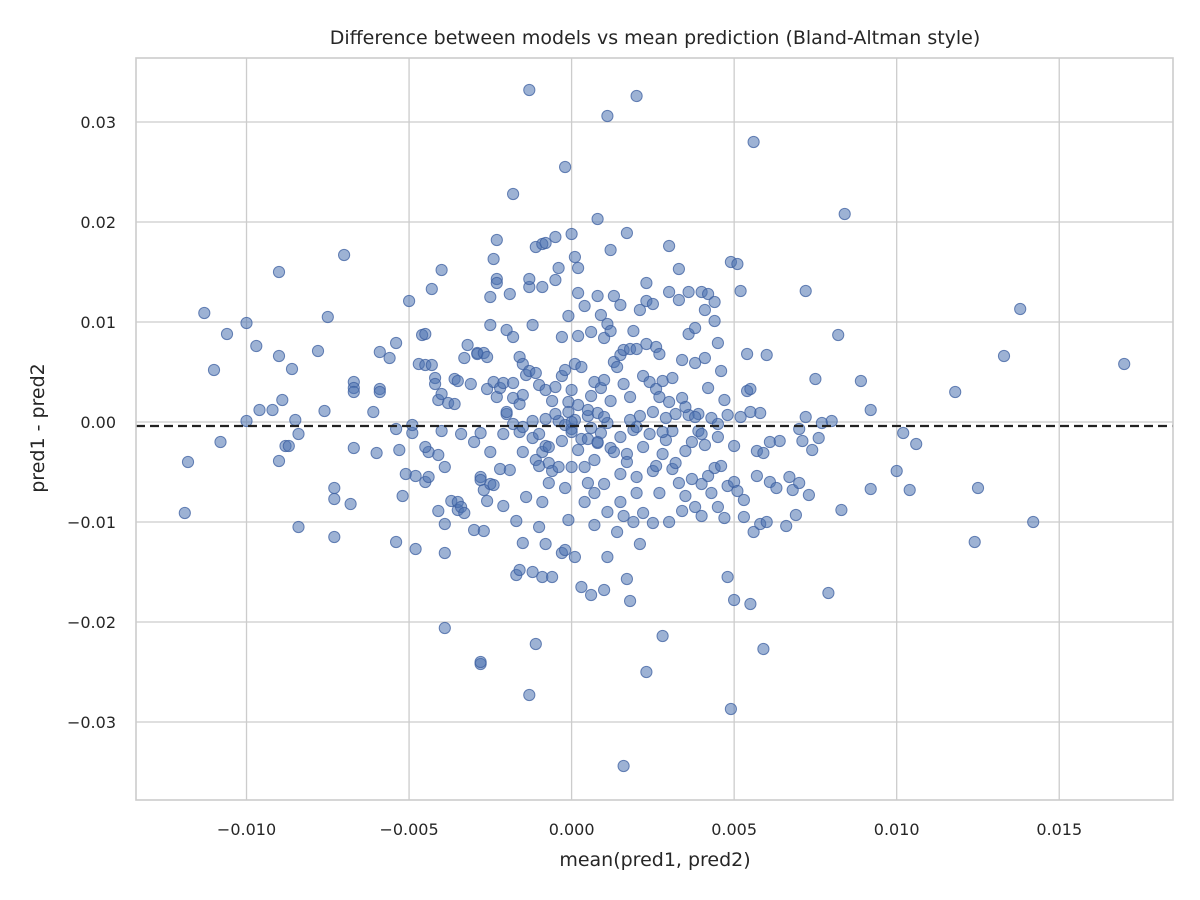  What do you see at coordinates (98, 322) in the screenshot?
I see `y-tick-label: 0.01` at bounding box center [98, 322].